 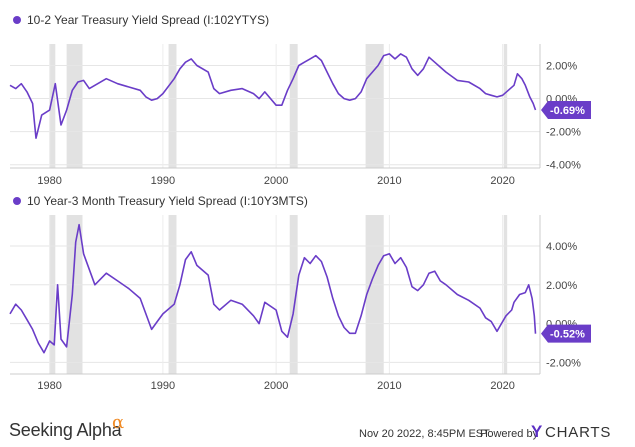 I want to click on last-value-label: -0.69%, so click(x=567, y=111).